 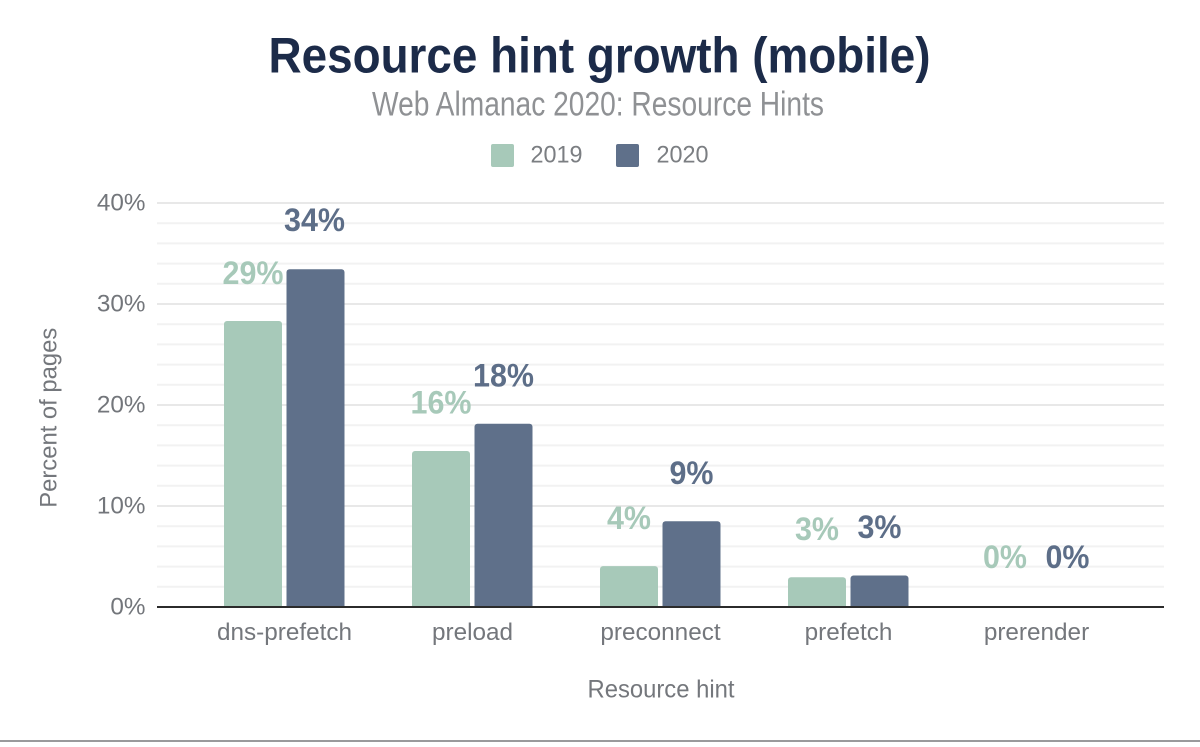 I want to click on svg-text: prefetch, so click(x=849, y=632).